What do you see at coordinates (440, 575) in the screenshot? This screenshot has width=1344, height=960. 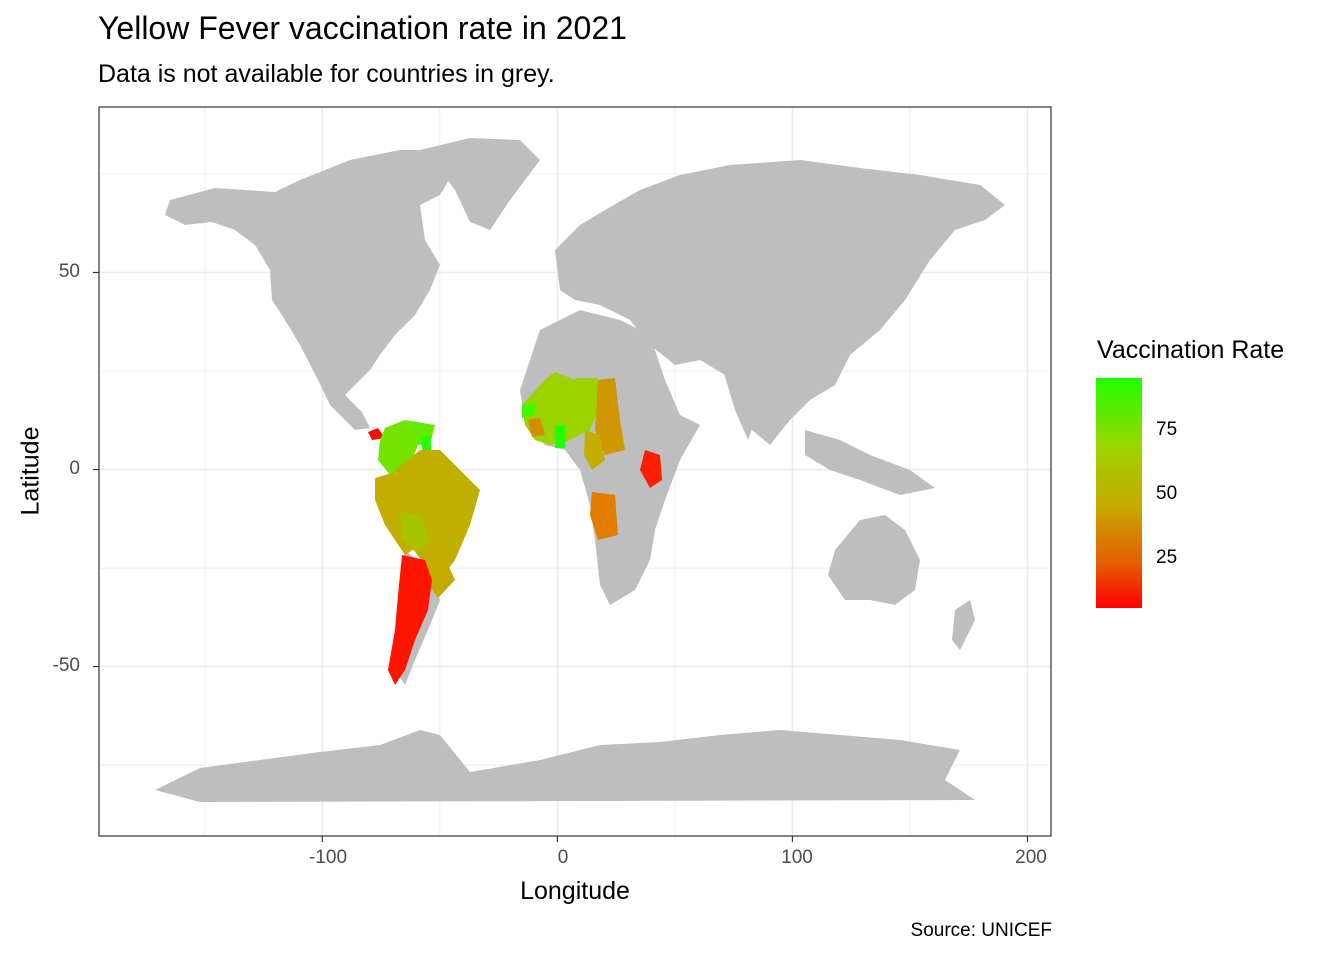 I see `region-paraguay-uruguay` at bounding box center [440, 575].